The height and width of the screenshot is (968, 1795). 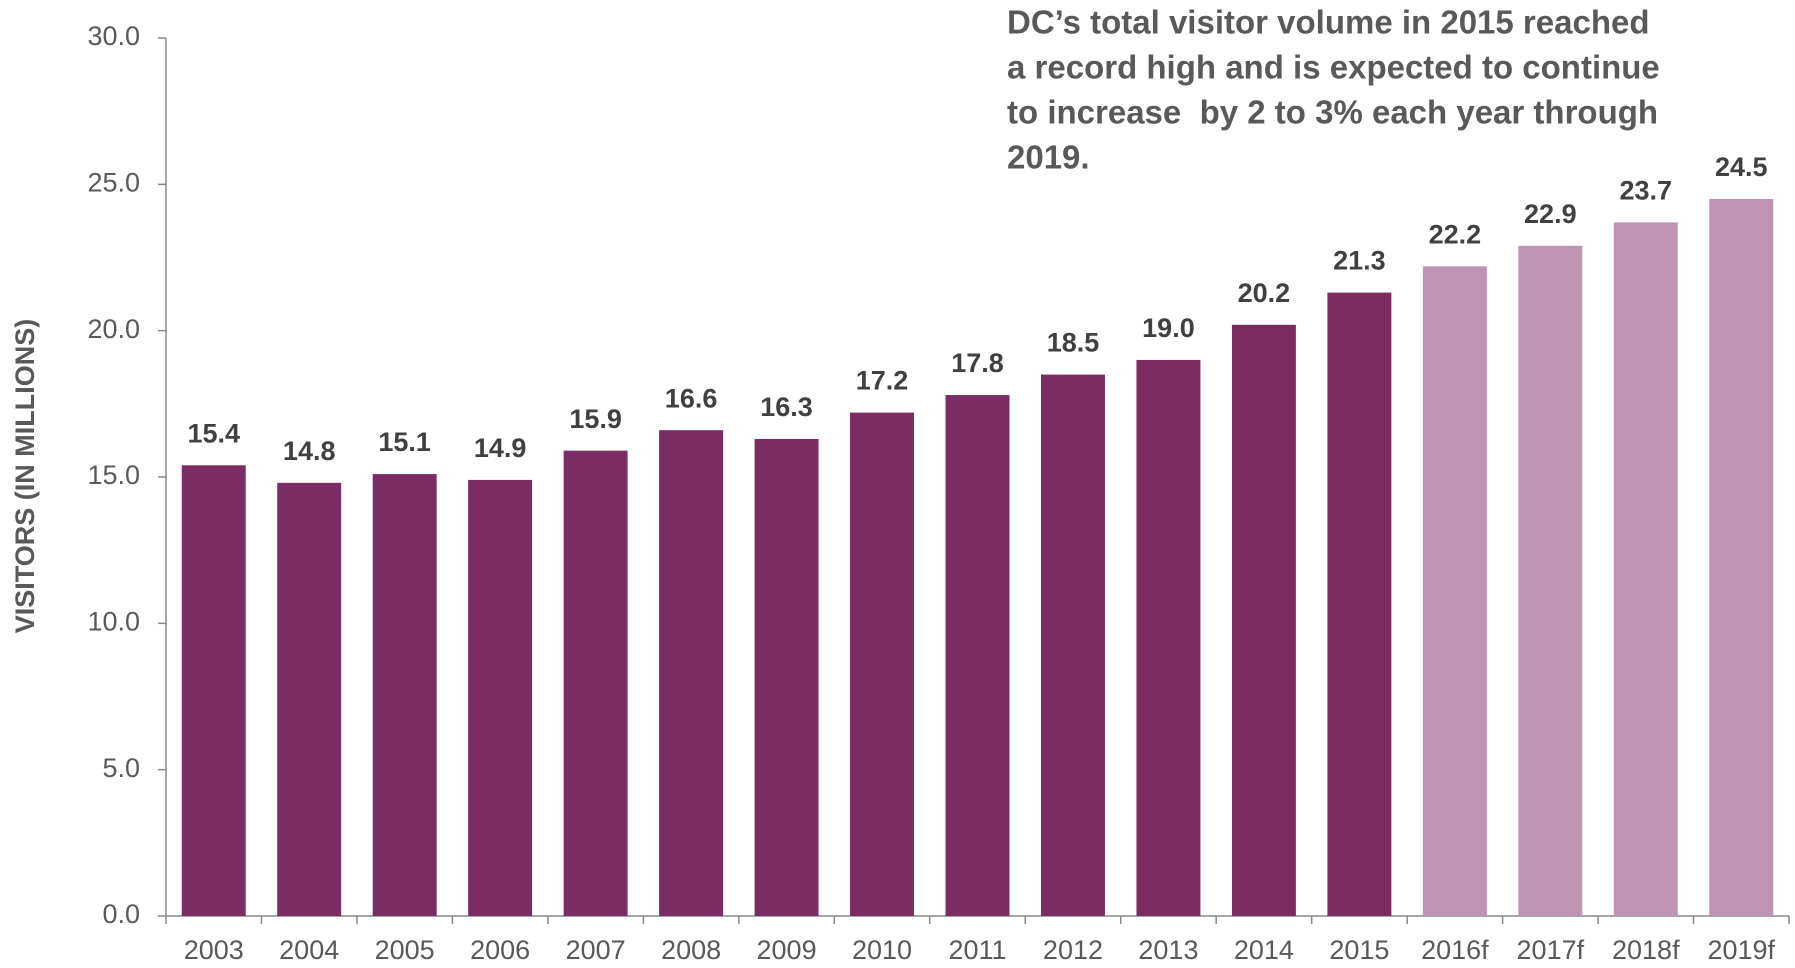 I want to click on y-tick-label: 10.0, so click(x=113, y=621).